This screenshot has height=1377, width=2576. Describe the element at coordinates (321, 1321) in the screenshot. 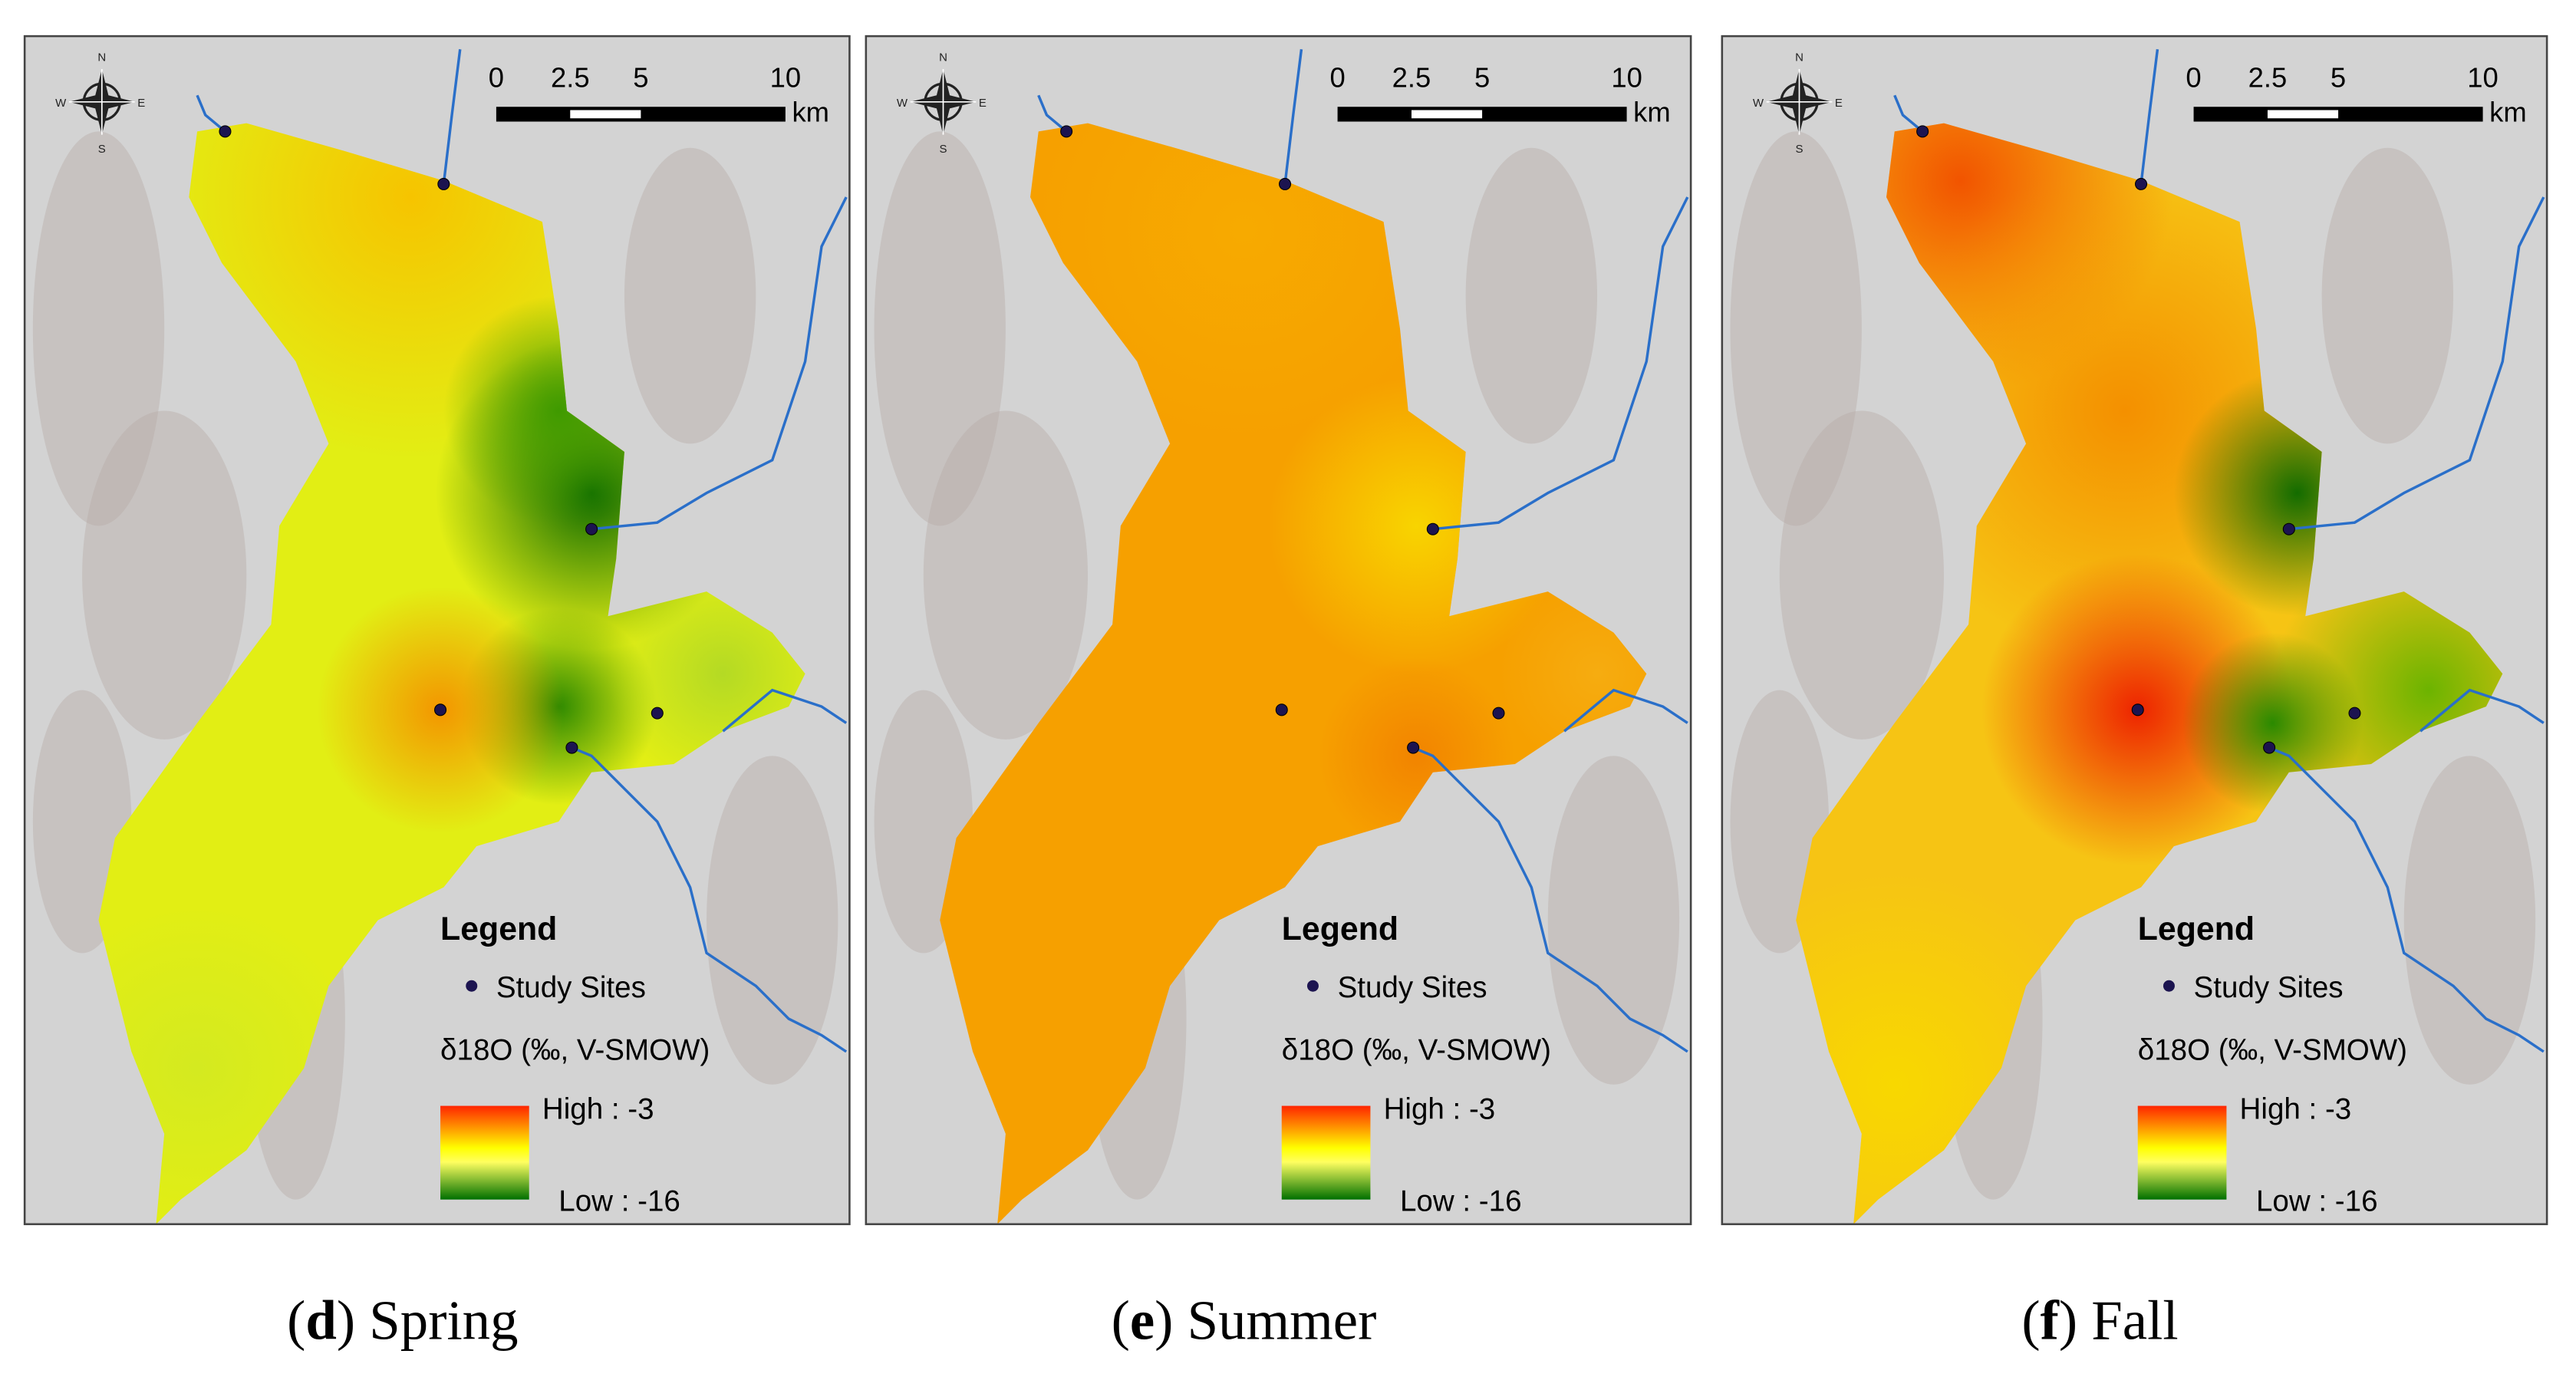

I see `caption-part: d` at that location.